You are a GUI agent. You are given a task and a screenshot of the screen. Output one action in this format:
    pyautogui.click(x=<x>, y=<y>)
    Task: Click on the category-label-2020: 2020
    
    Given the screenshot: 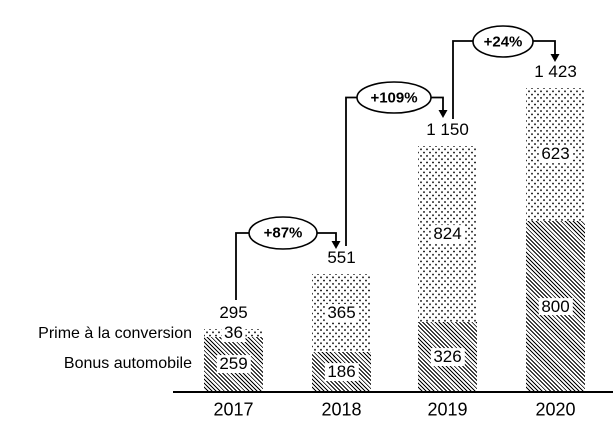 What is the action you would take?
    pyautogui.click(x=555, y=409)
    